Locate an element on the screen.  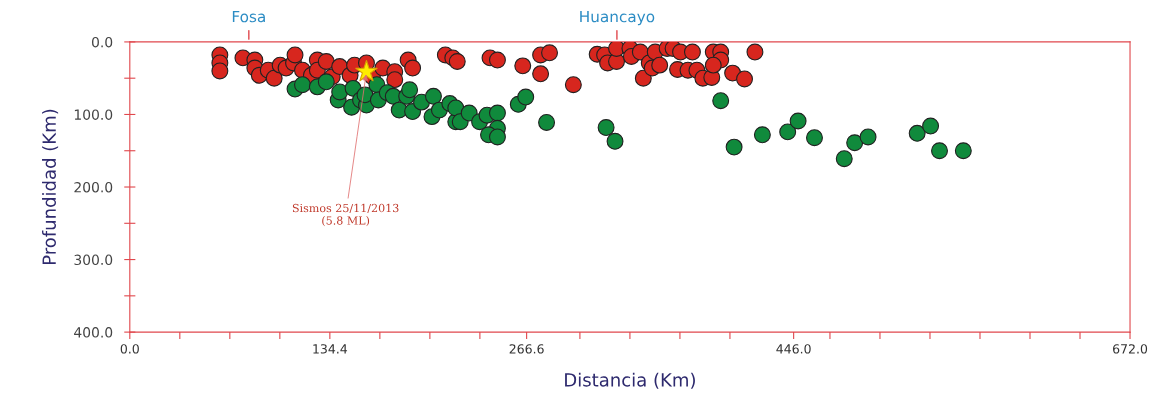
text: Huancayo is located at coordinates (617, 18).